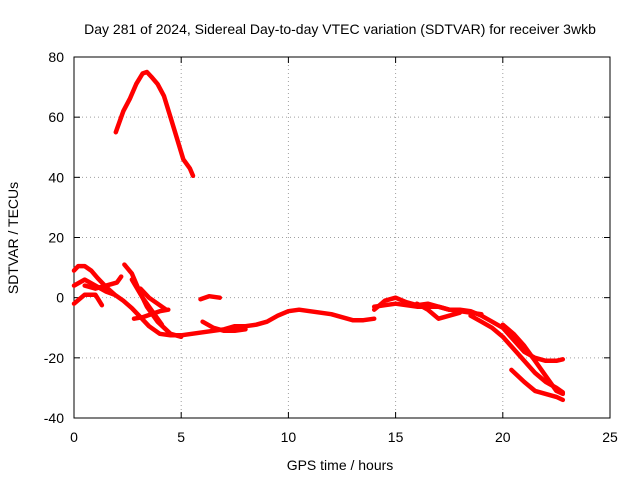 The image size is (640, 480). I want to click on x-tick-label: 0, so click(74, 437).